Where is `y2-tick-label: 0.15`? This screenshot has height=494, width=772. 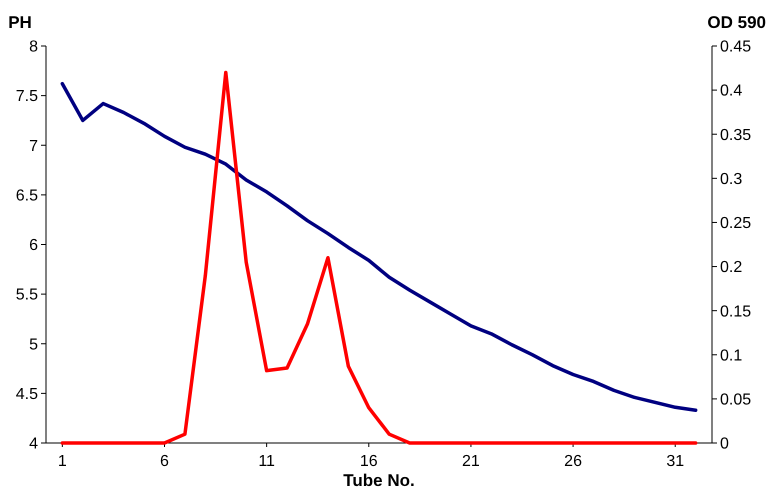
y2-tick-label: 0.15 is located at coordinates (736, 311).